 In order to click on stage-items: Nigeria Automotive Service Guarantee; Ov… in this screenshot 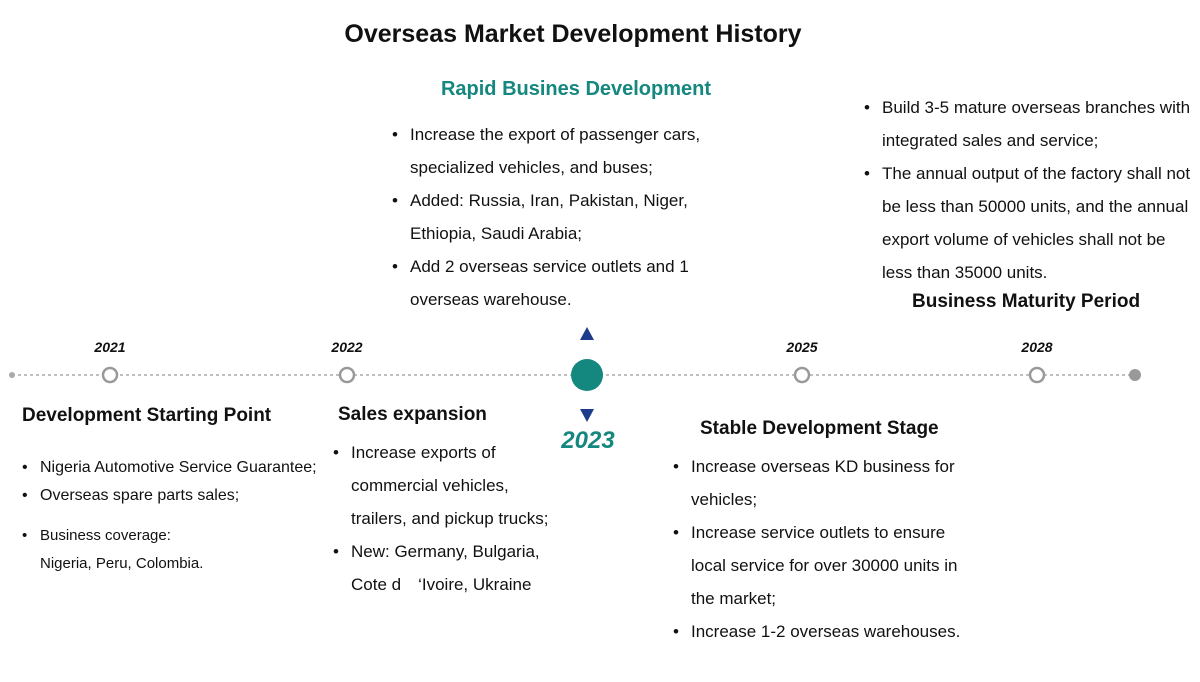, I will do `click(187, 516)`.